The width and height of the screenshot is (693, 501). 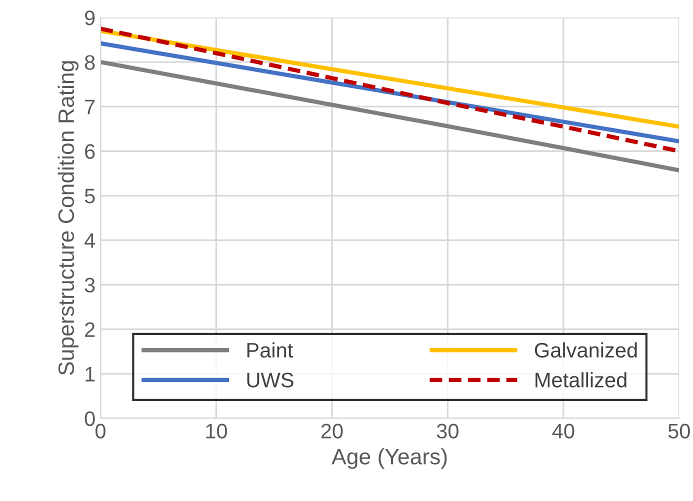 I want to click on y-tick-label: 6, so click(x=90, y=151).